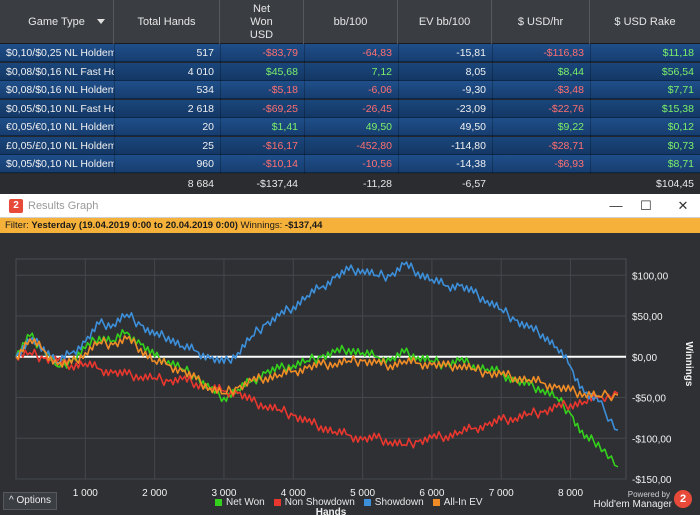 The height and width of the screenshot is (515, 700). I want to click on cell-rake: $11,18, so click(678, 53).